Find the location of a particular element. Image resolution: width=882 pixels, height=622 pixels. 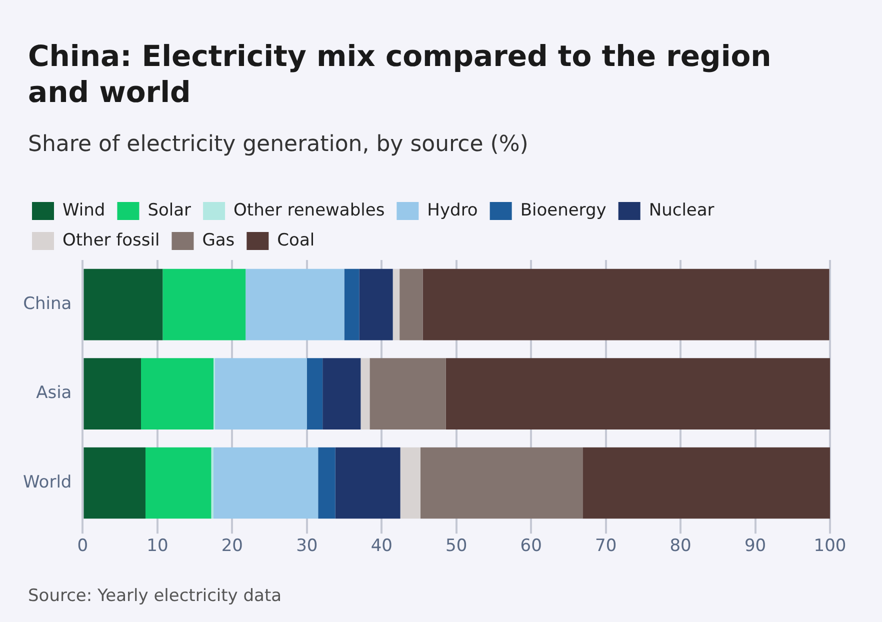

legend-label: Solar is located at coordinates (170, 210).